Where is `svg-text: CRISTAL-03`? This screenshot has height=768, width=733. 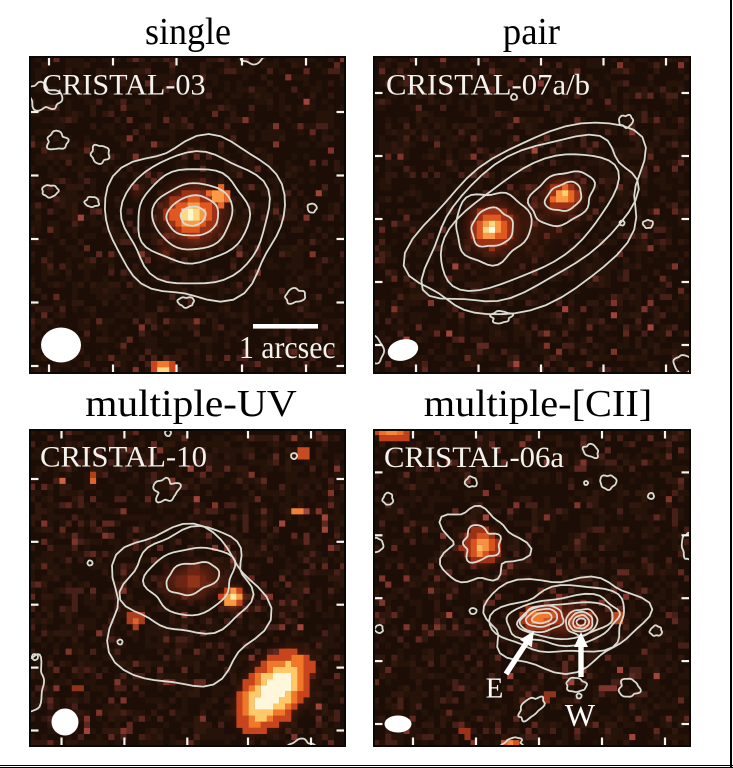 svg-text: CRISTAL-03 is located at coordinates (124, 85).